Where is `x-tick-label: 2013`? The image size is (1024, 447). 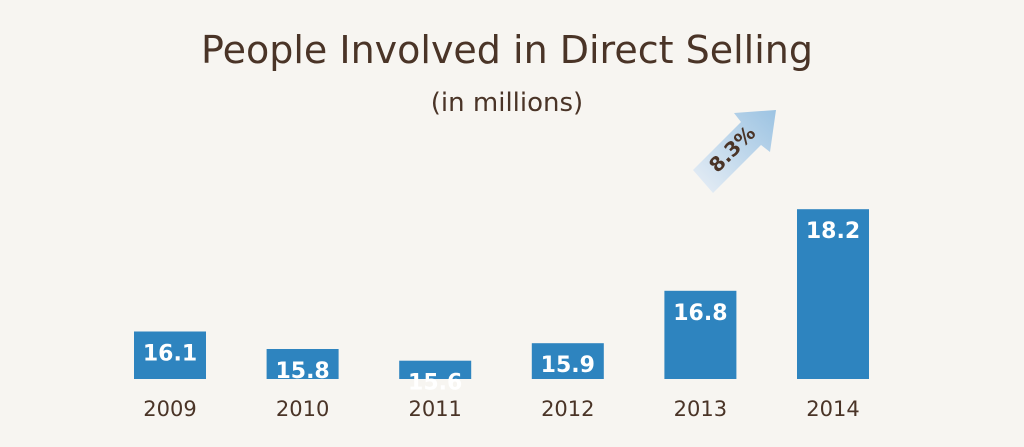
x-tick-label: 2013 is located at coordinates (700, 409).